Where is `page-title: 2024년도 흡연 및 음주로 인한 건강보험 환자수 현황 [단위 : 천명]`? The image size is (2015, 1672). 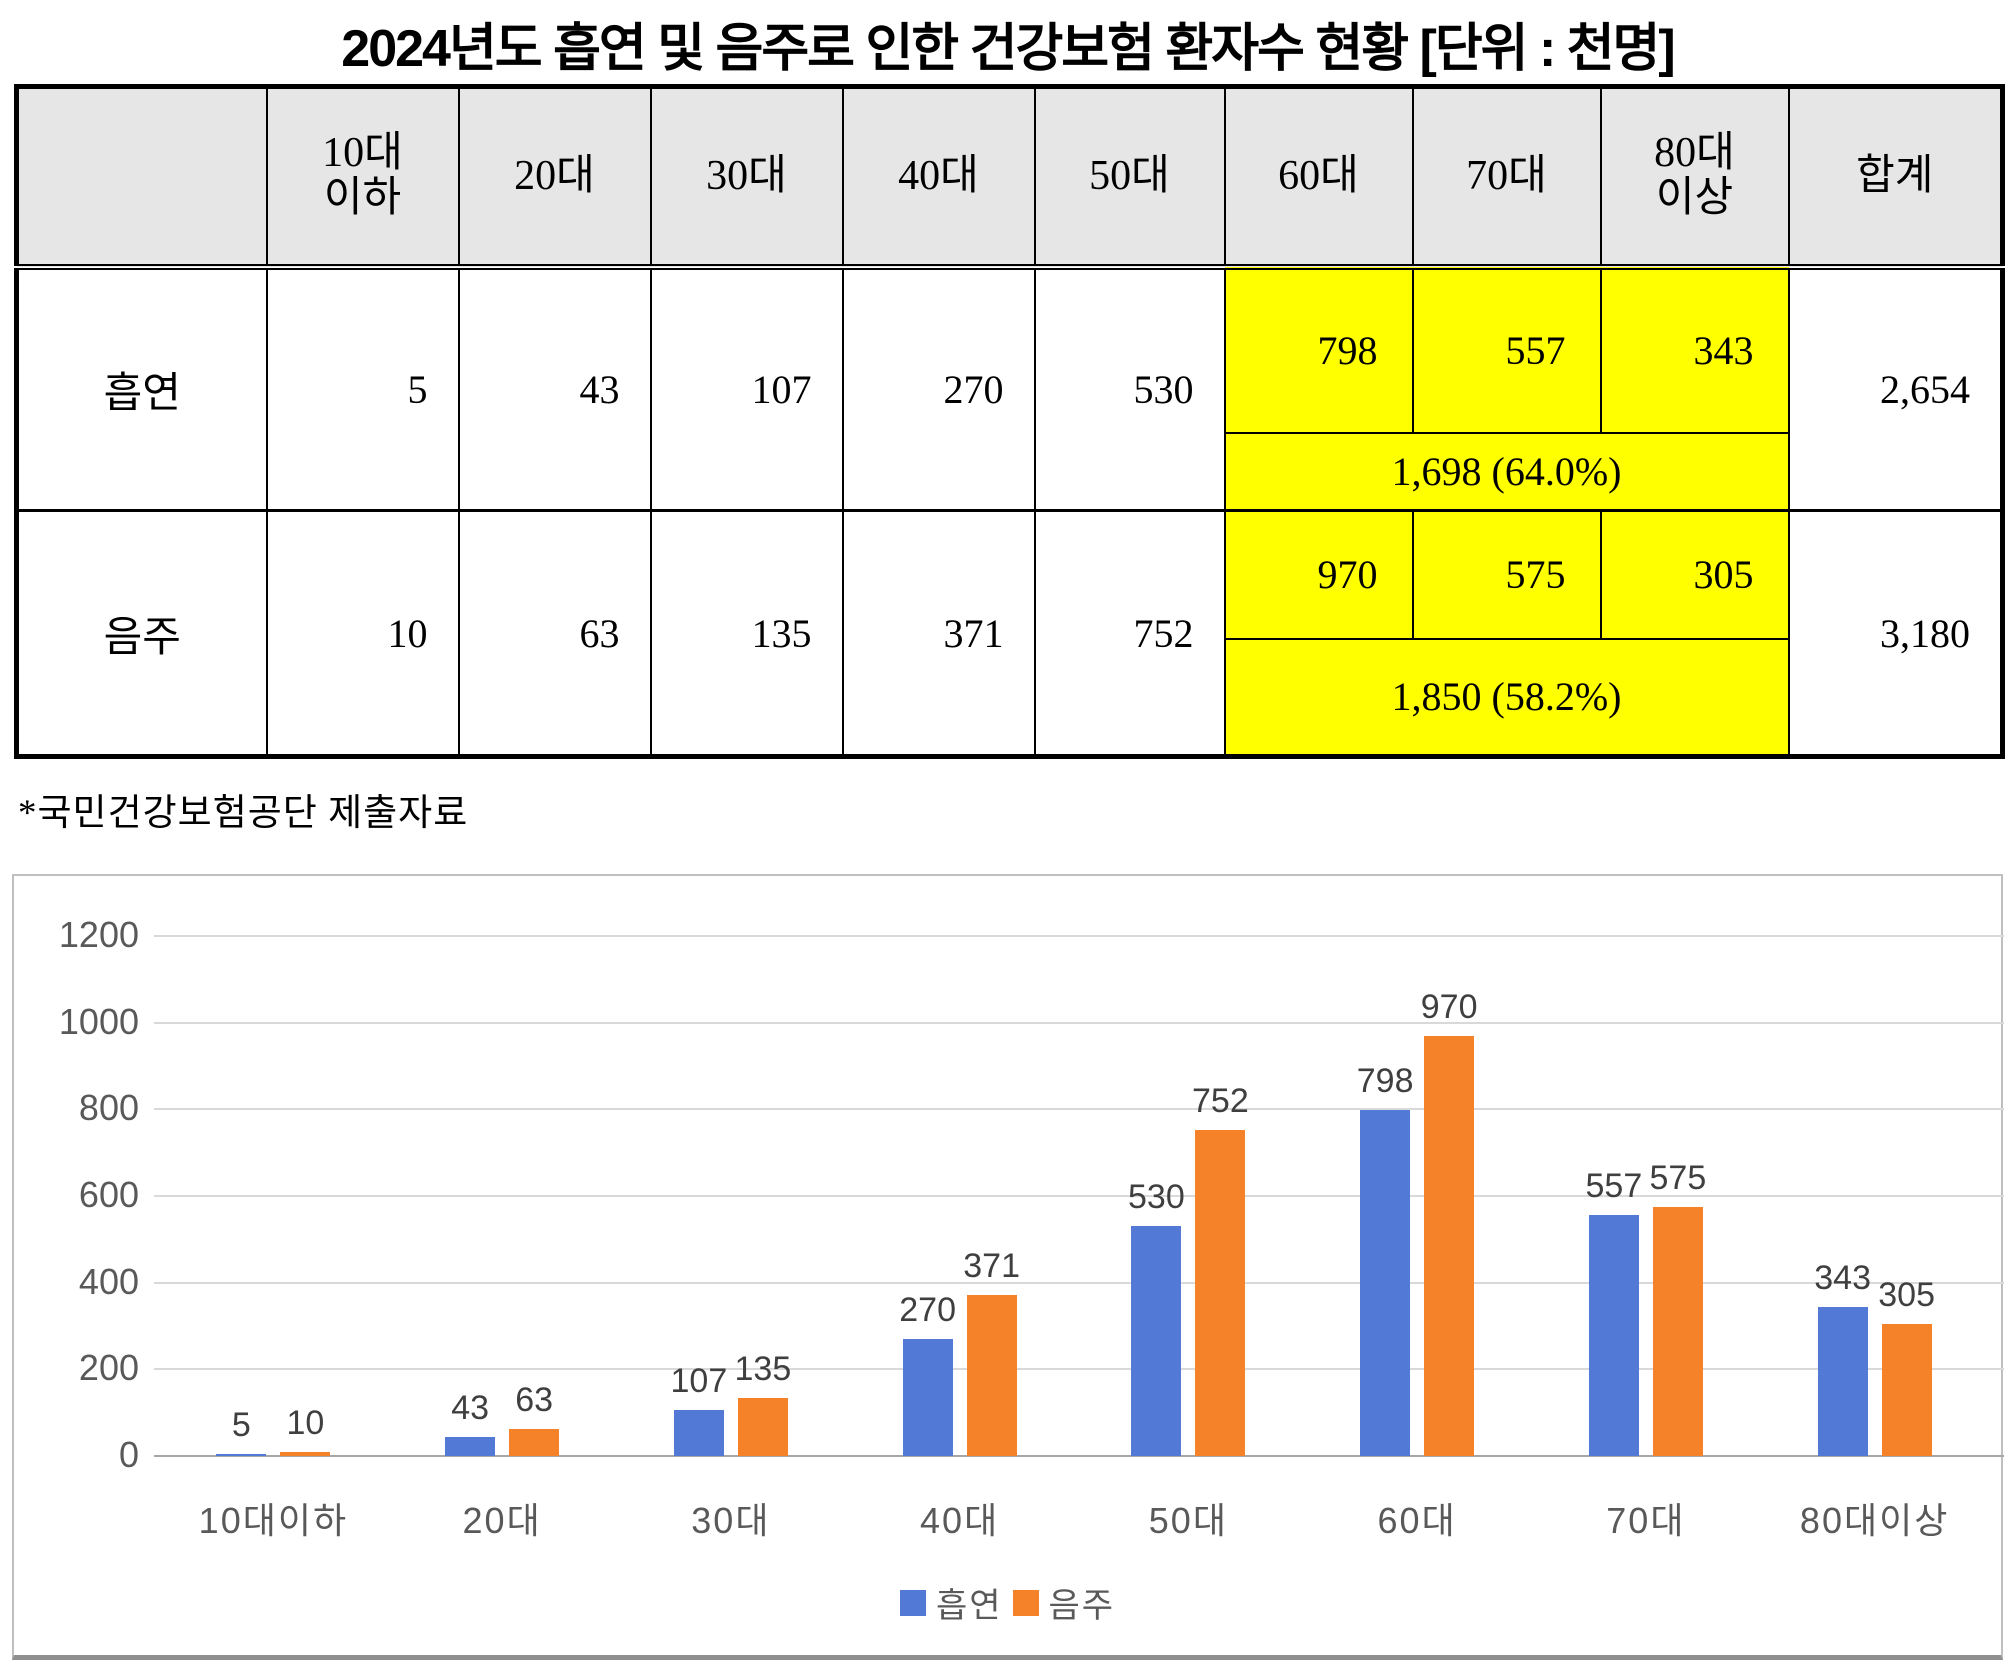 page-title: 2024년도 흡연 및 음주로 인한 건강보험 환자수 현황 [단위 : 천명] is located at coordinates (1008, 49).